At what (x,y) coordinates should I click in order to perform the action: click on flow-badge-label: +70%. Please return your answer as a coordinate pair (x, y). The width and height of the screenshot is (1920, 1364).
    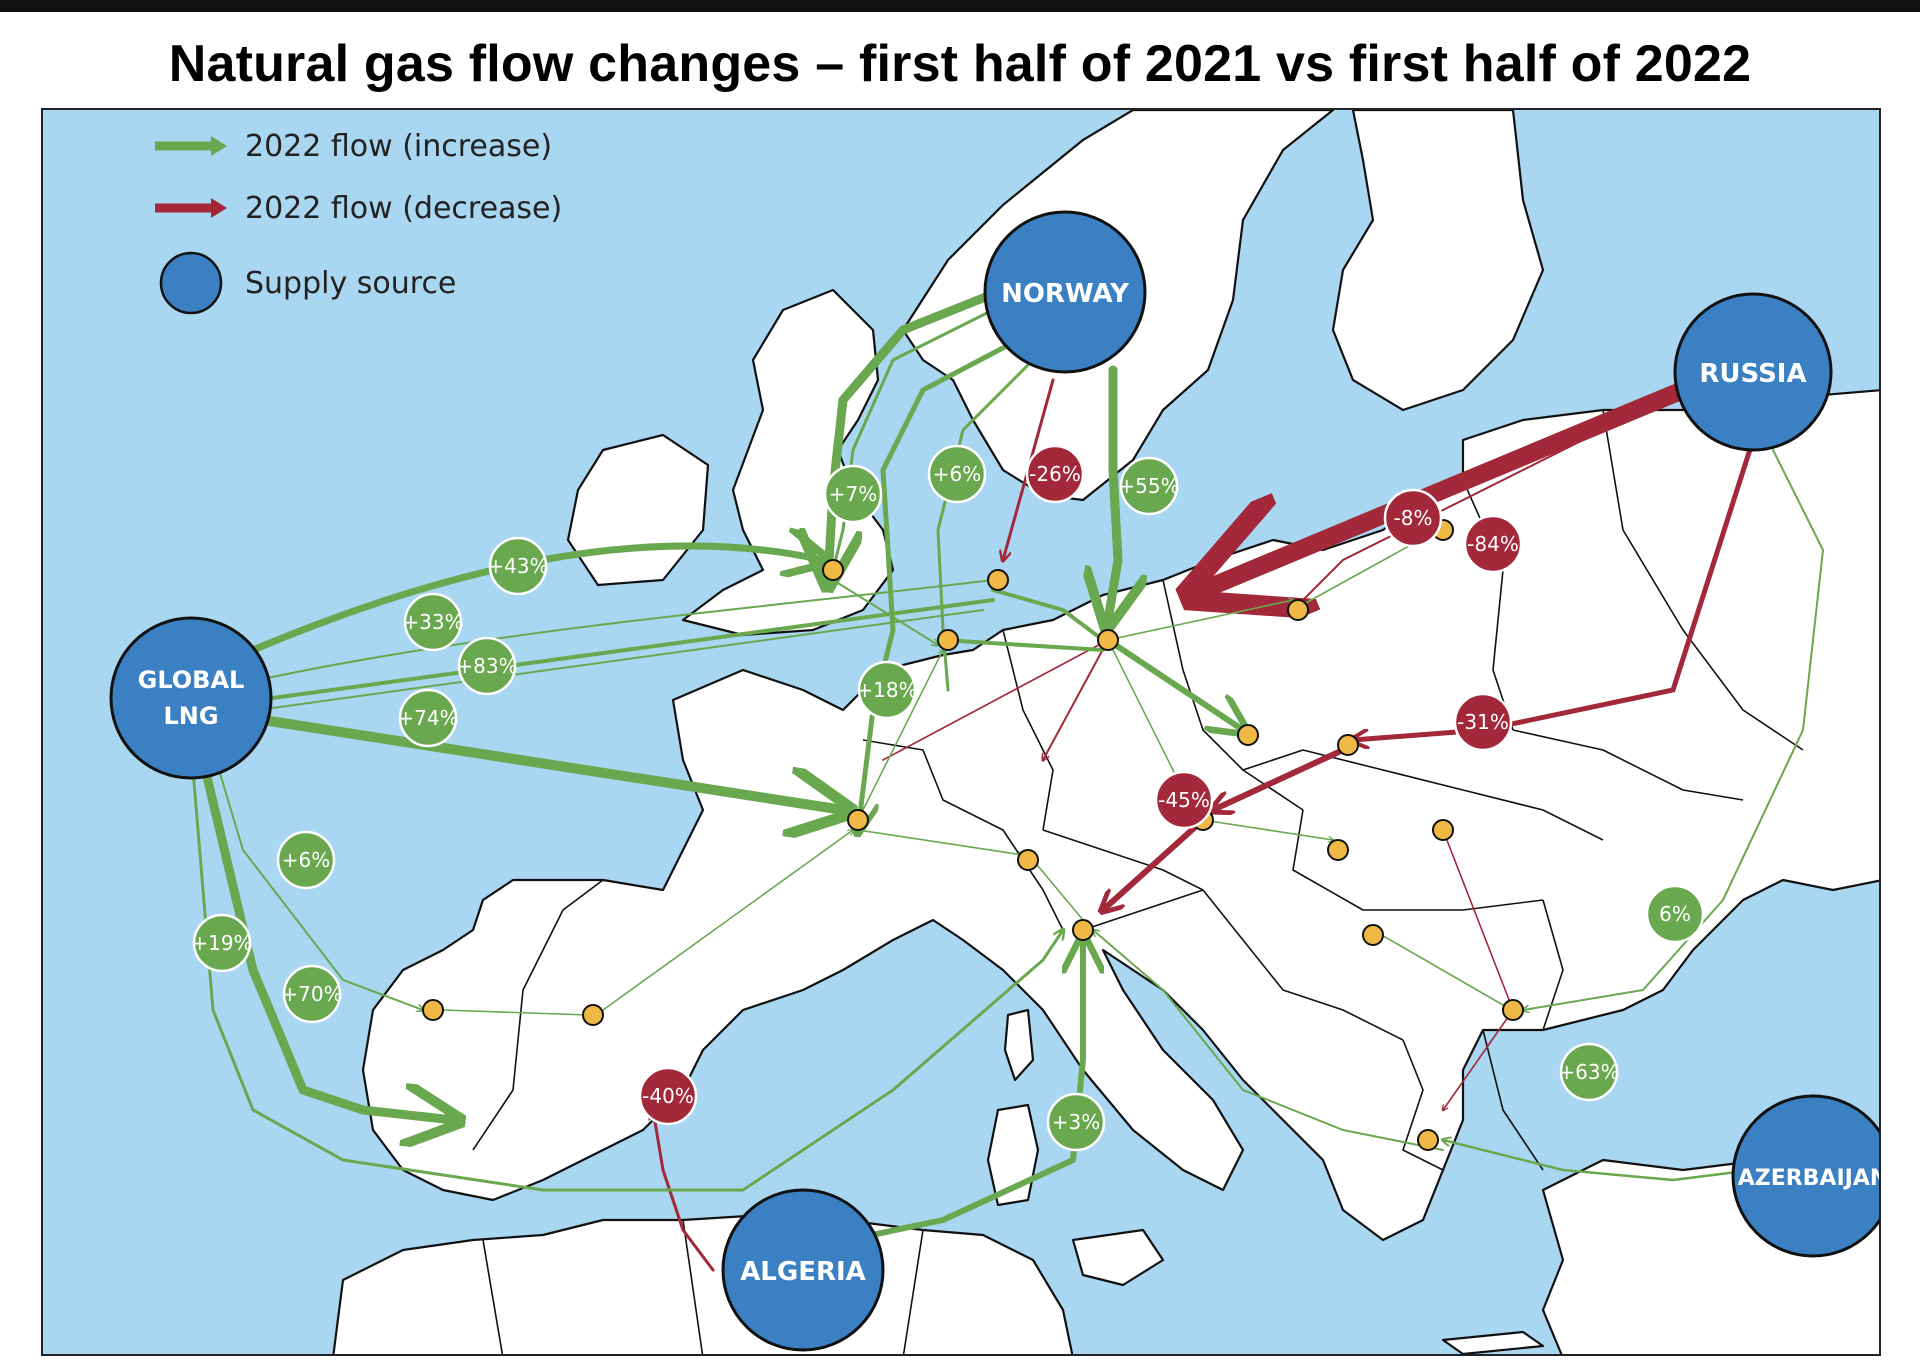
    Looking at the image, I should click on (311, 994).